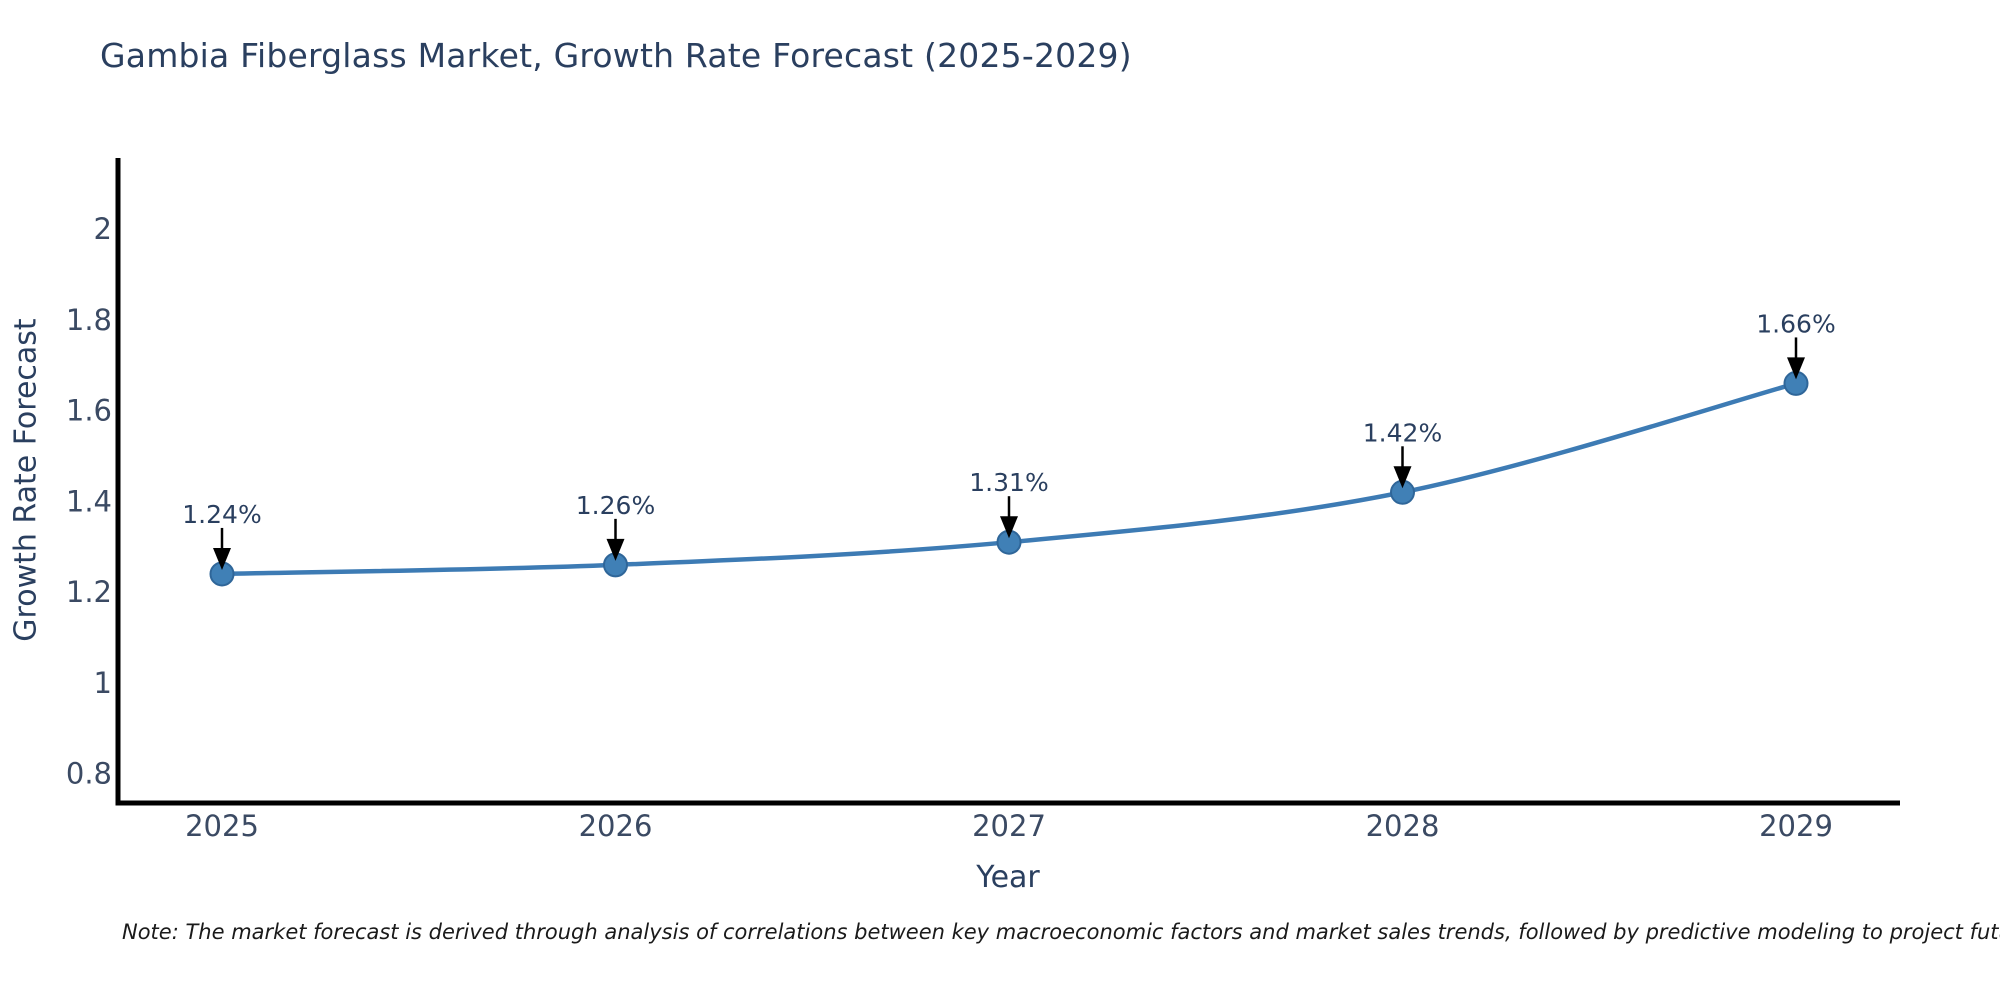 The height and width of the screenshot is (1000, 2000). What do you see at coordinates (89, 774) in the screenshot?
I see `y-tick-label: 0.8` at bounding box center [89, 774].